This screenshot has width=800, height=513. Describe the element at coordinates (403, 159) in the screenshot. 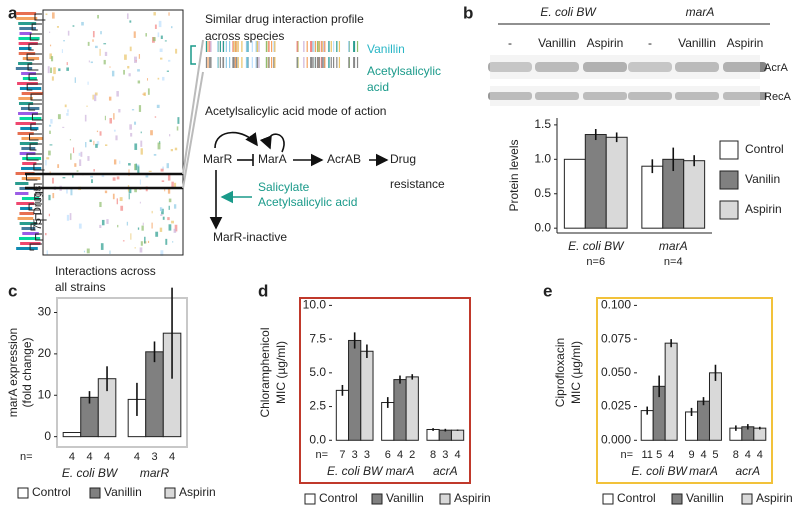

I see `node: Drug` at that location.